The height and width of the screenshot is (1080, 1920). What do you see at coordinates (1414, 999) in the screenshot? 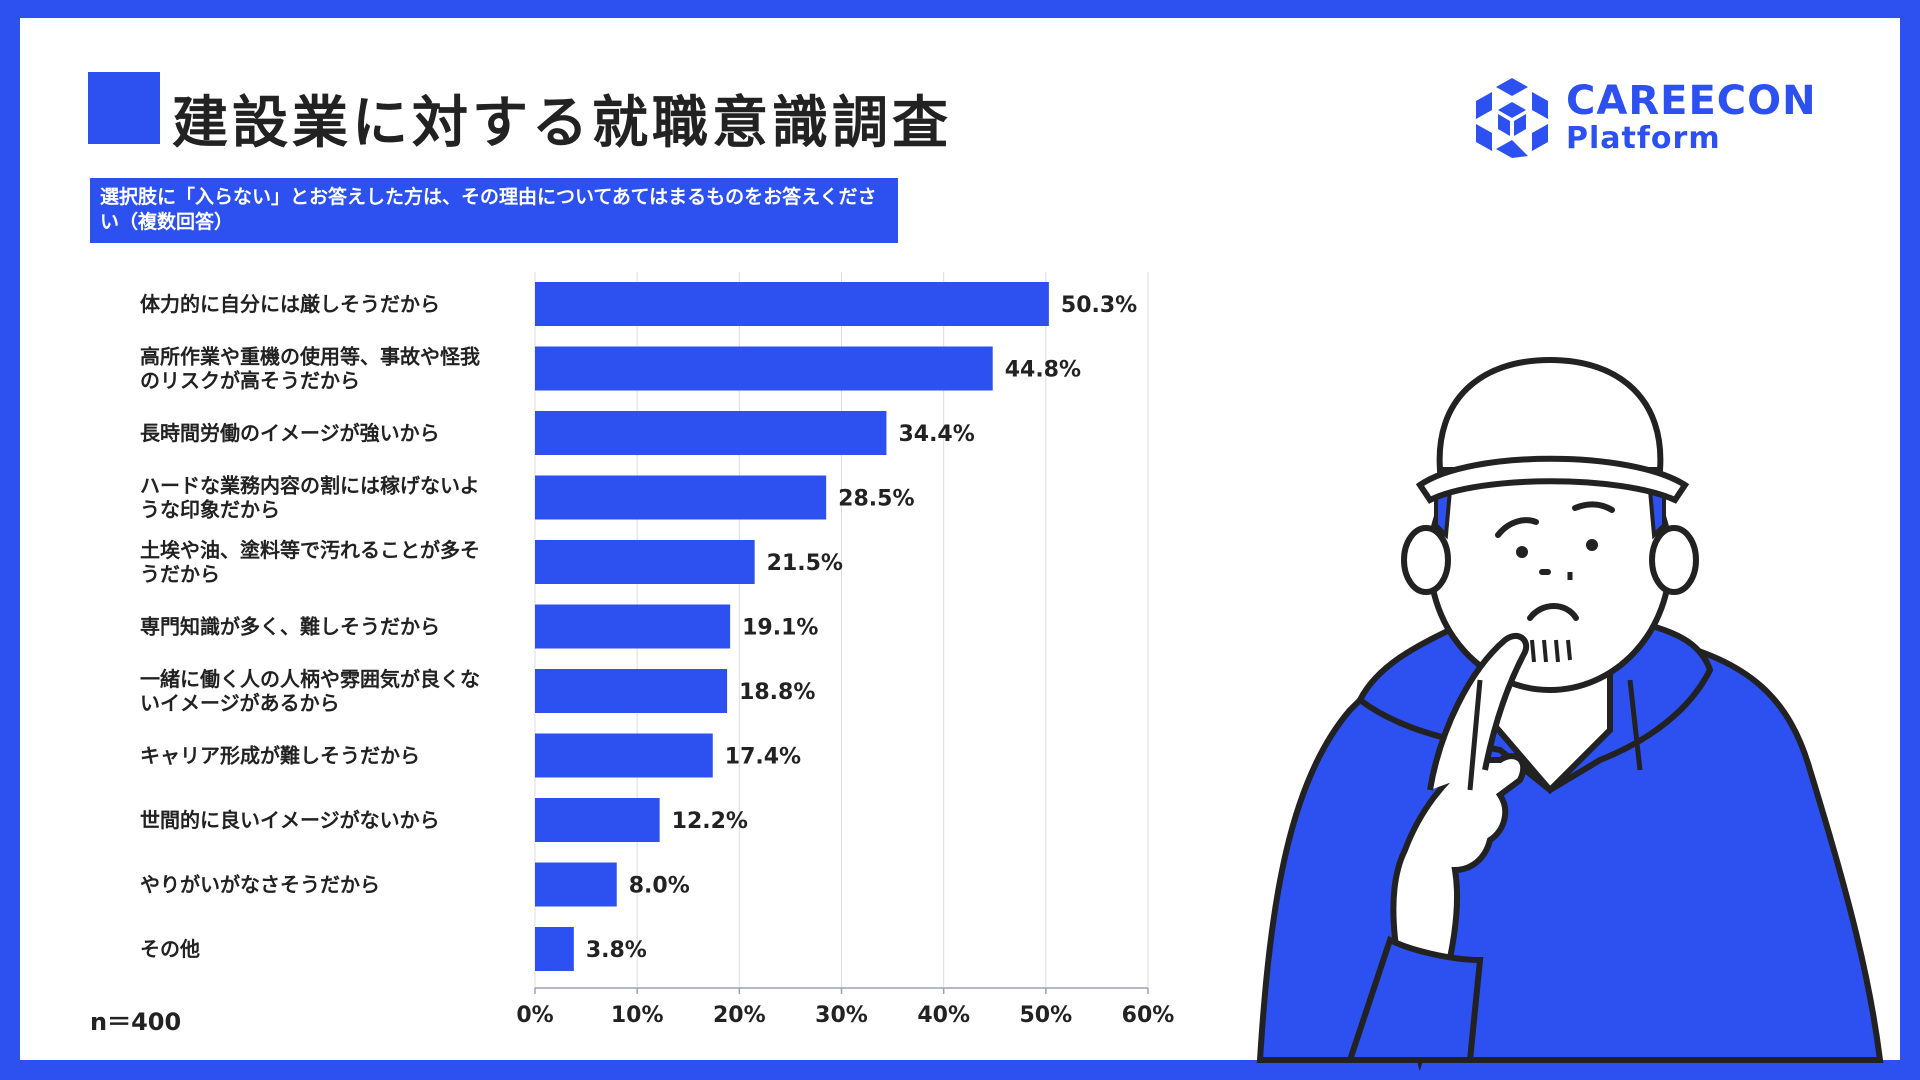
I see `sleeve` at bounding box center [1414, 999].